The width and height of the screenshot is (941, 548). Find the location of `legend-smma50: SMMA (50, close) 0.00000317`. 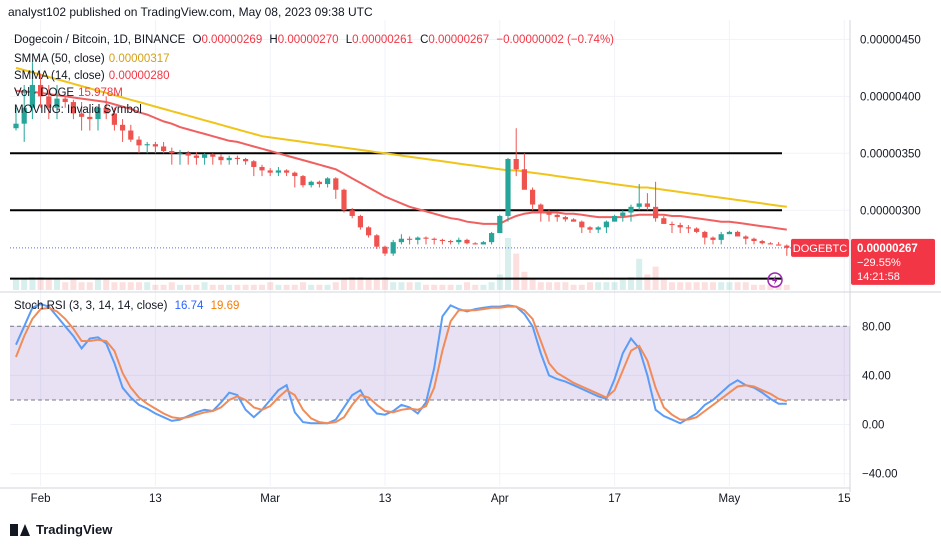

legend-smma50: SMMA (50, close) 0.00000317 is located at coordinates (92, 59).